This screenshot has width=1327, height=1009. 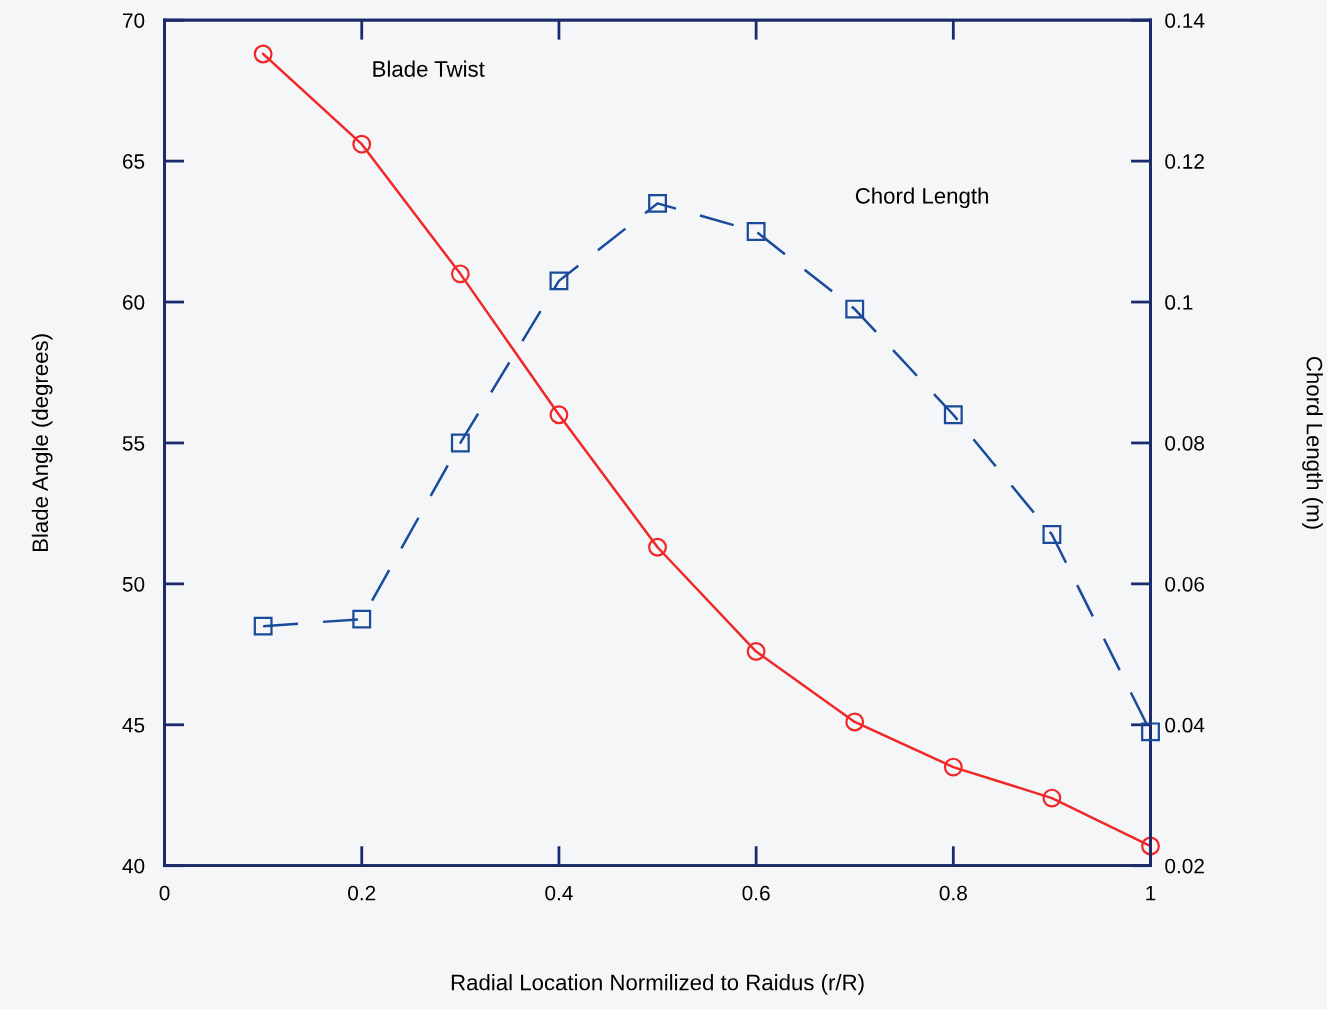 What do you see at coordinates (756, 893) in the screenshot?
I see `x-tick-label: 0.6` at bounding box center [756, 893].